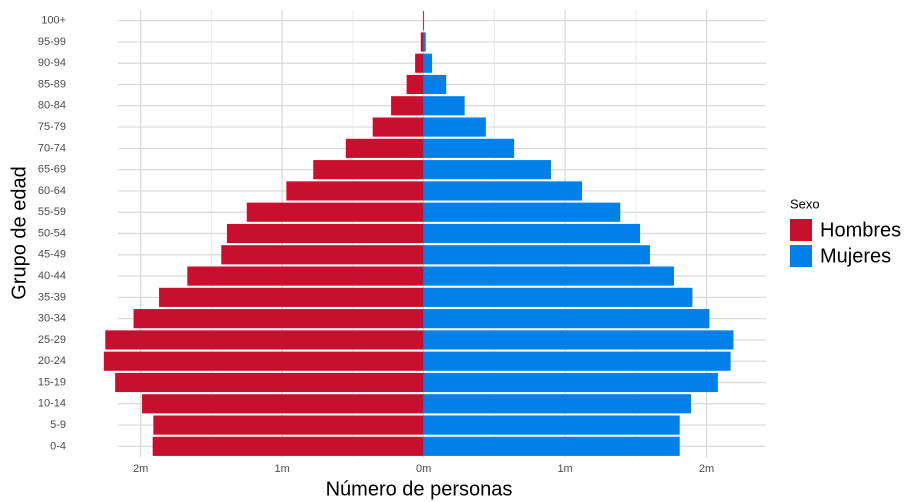  Describe the element at coordinates (53, 21) in the screenshot. I see `y-tick-label: 100+` at that location.